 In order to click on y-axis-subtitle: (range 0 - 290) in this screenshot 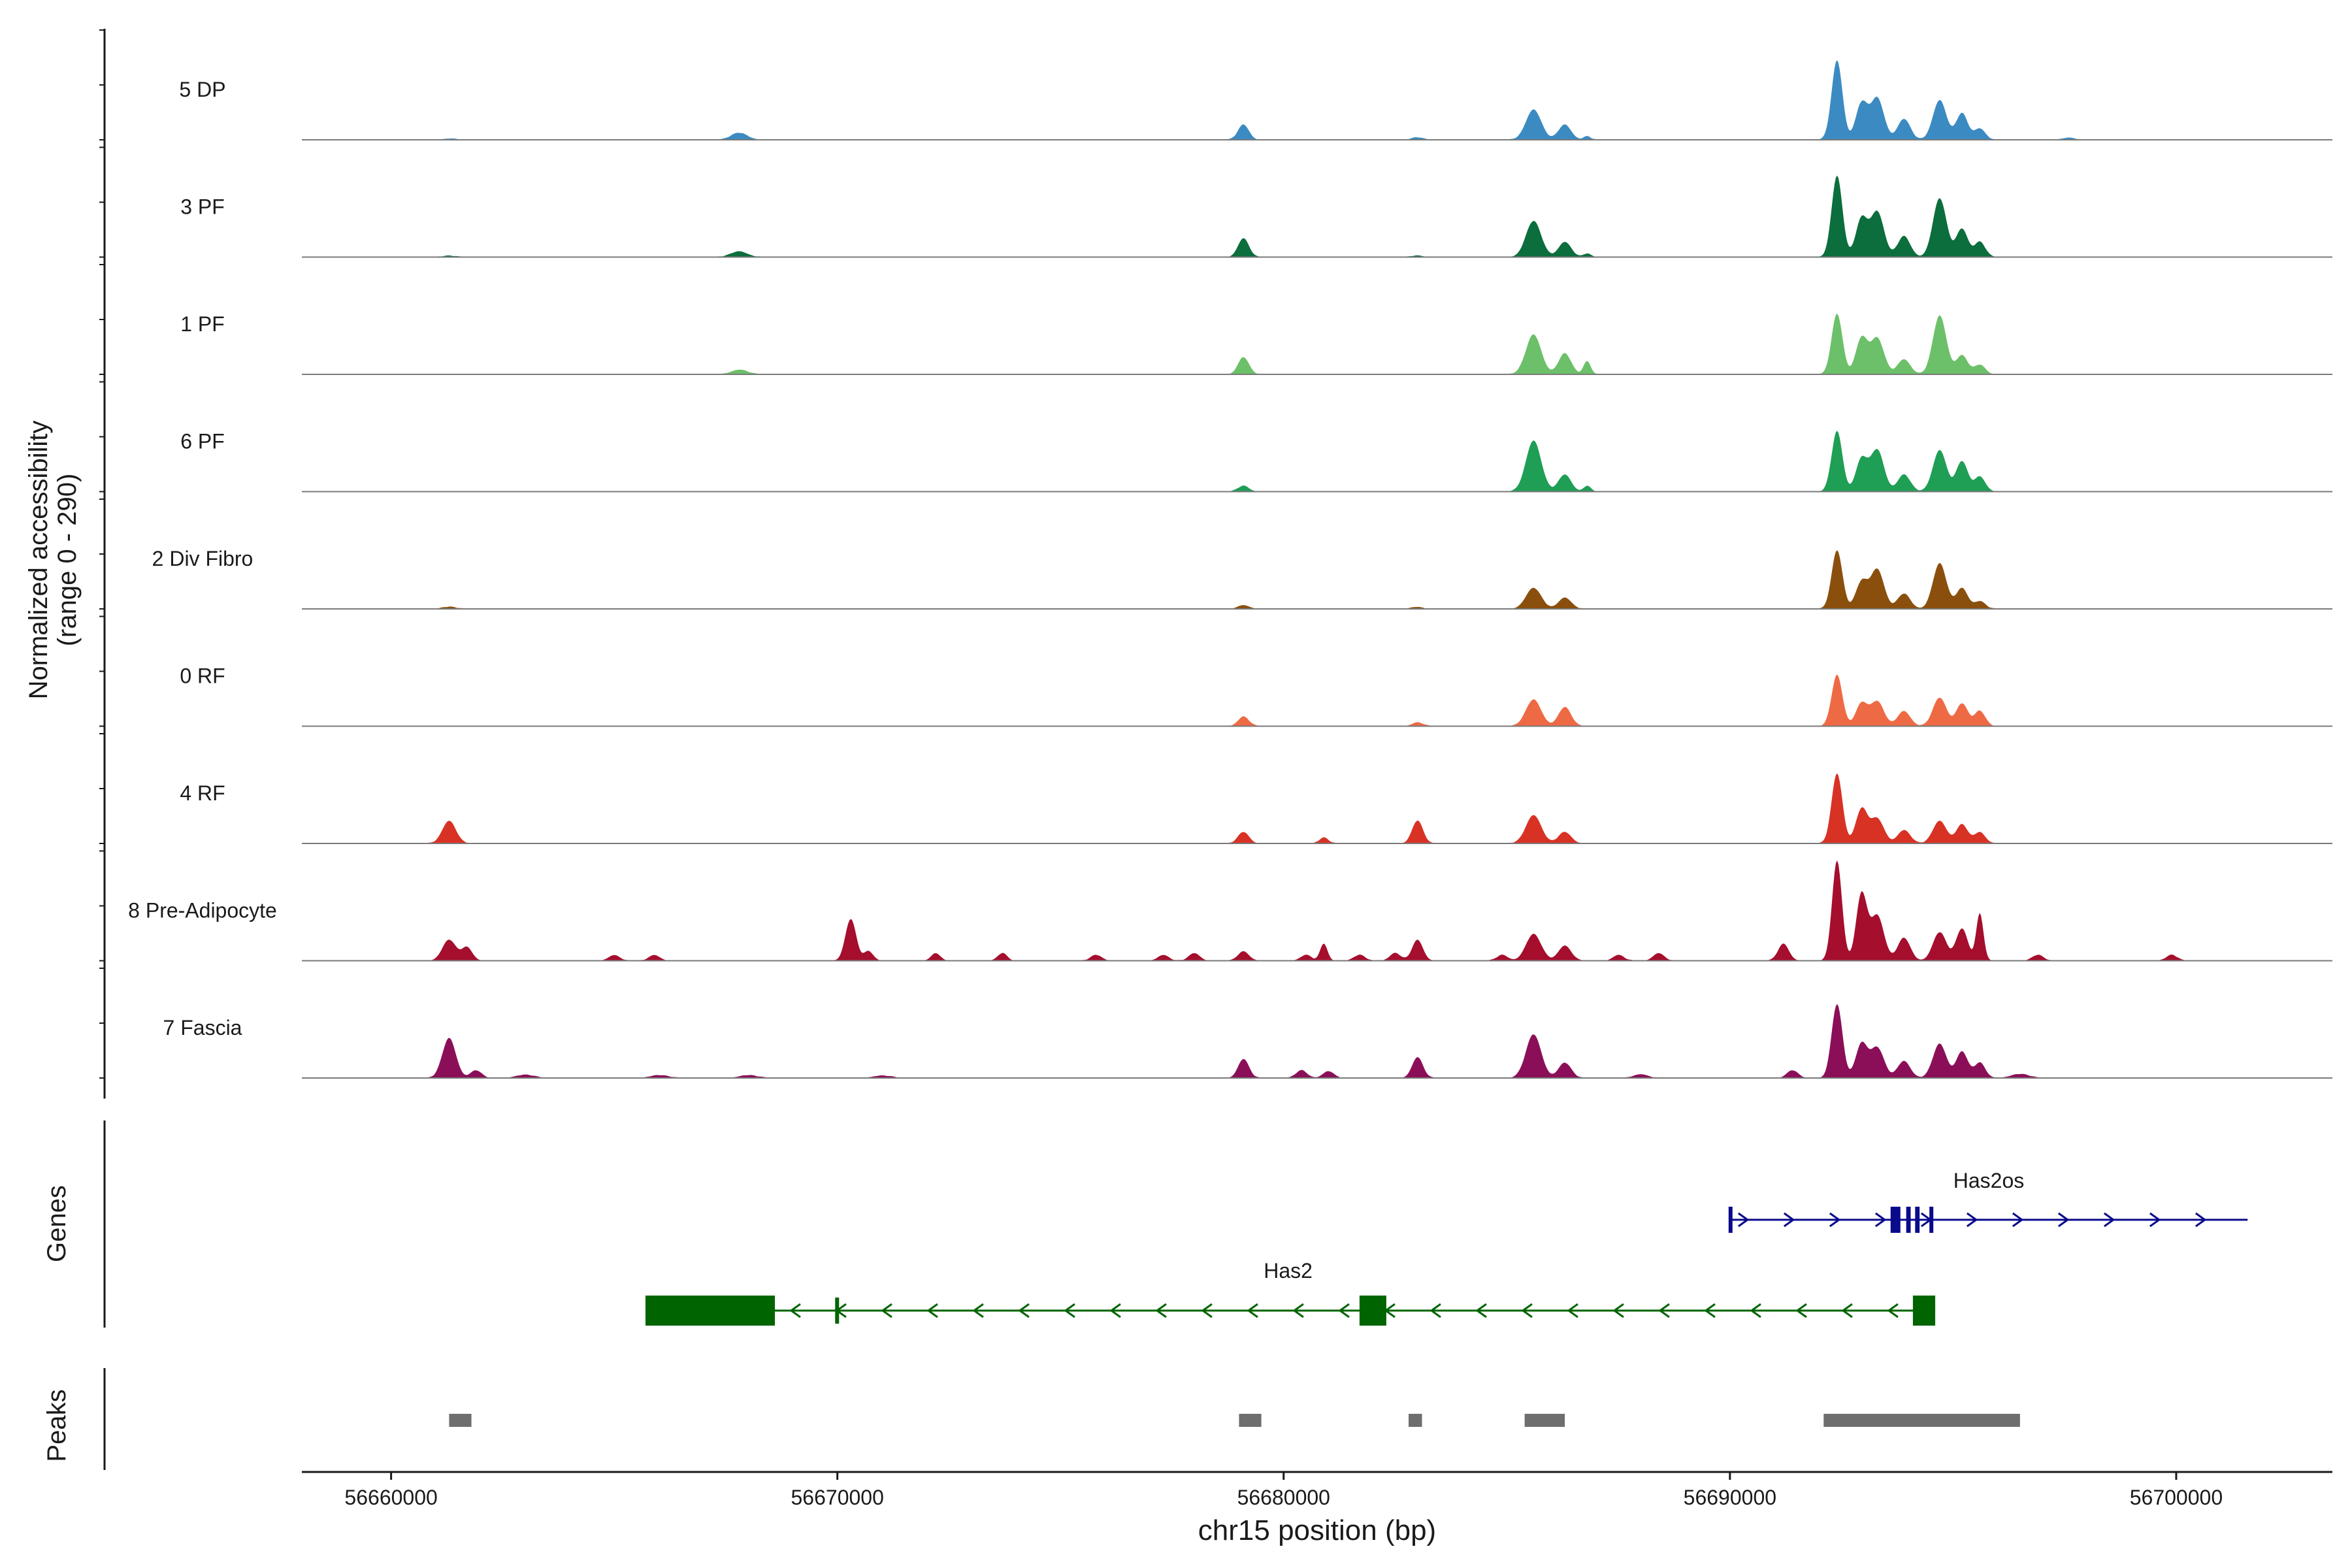, I will do `click(67, 560)`.